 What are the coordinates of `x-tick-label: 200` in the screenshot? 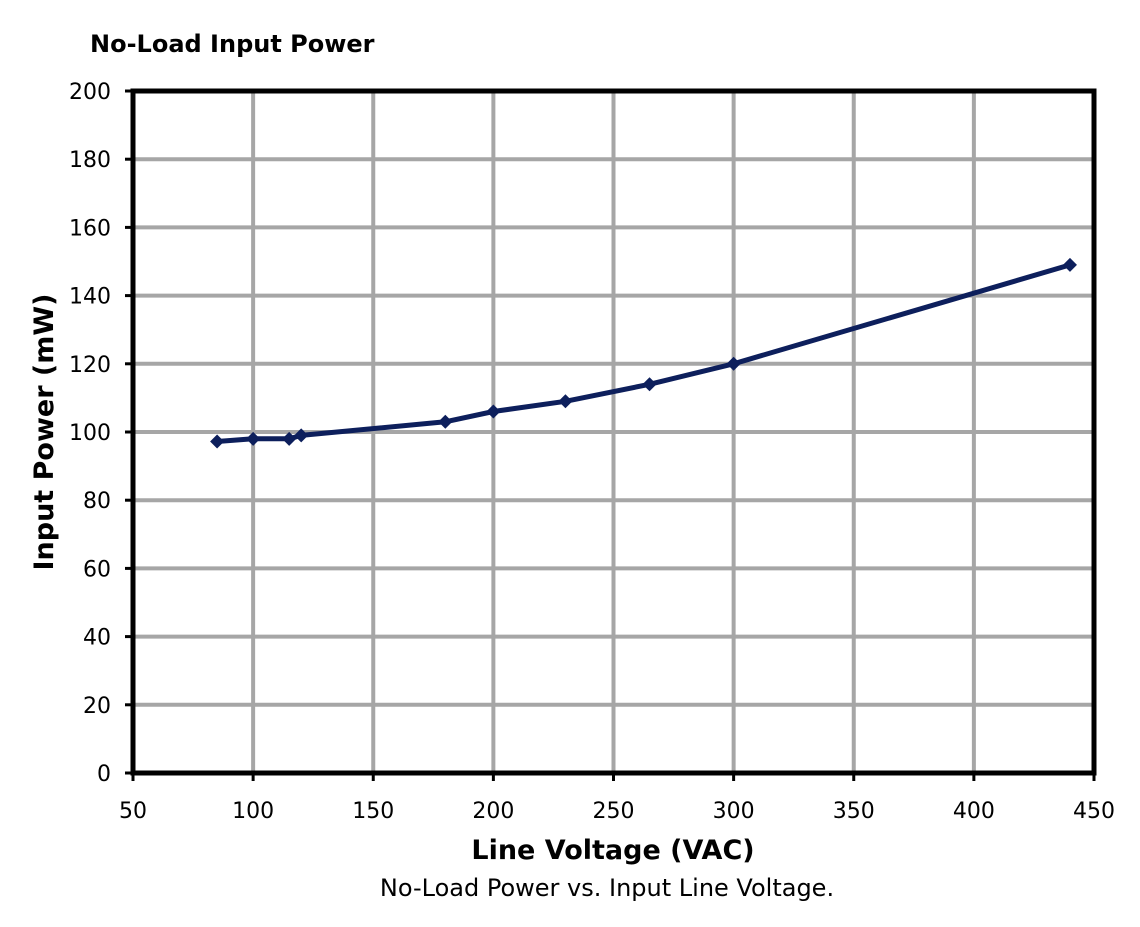 It's located at (493, 811).